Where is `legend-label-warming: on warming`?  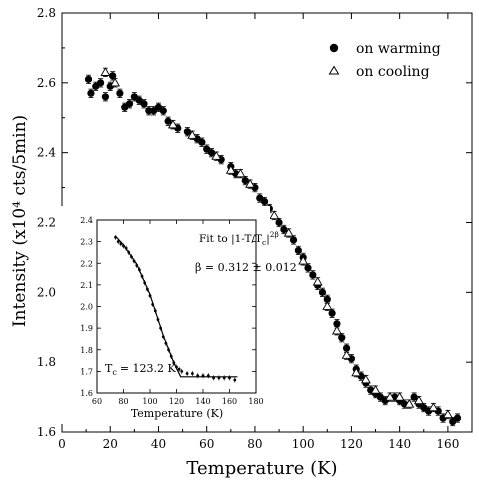 legend-label-warming: on warming is located at coordinates (398, 49).